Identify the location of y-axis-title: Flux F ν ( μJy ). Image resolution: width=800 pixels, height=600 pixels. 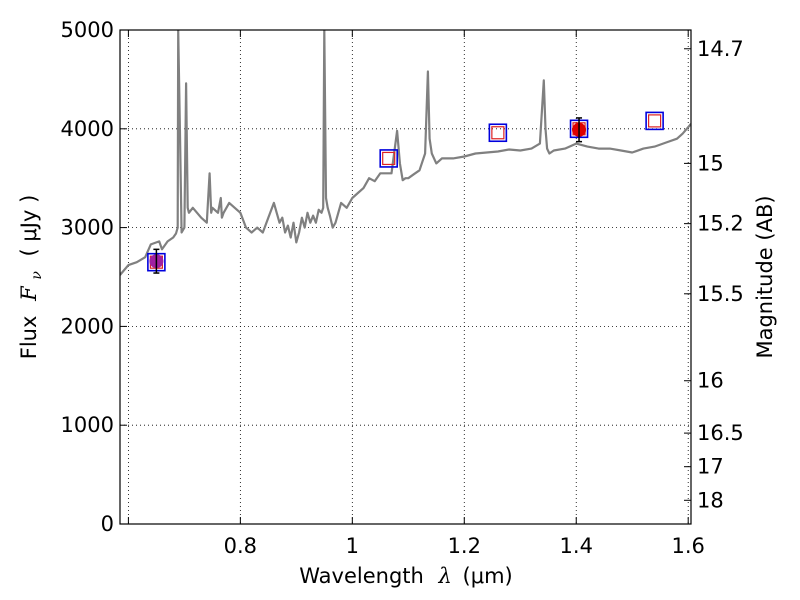
(31, 277).